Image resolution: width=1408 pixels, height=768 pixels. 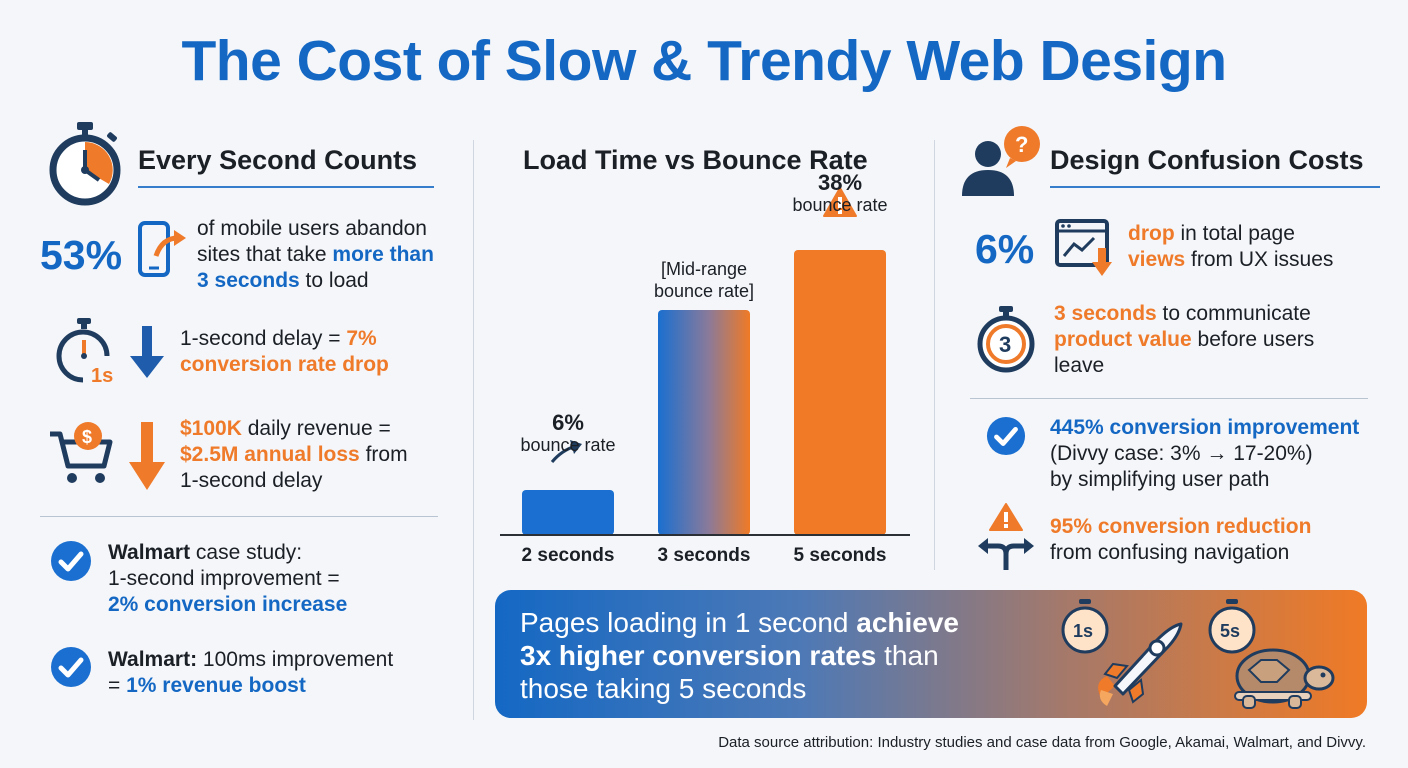 What do you see at coordinates (576, 447) in the screenshot?
I see `trend-arrowhead` at bounding box center [576, 447].